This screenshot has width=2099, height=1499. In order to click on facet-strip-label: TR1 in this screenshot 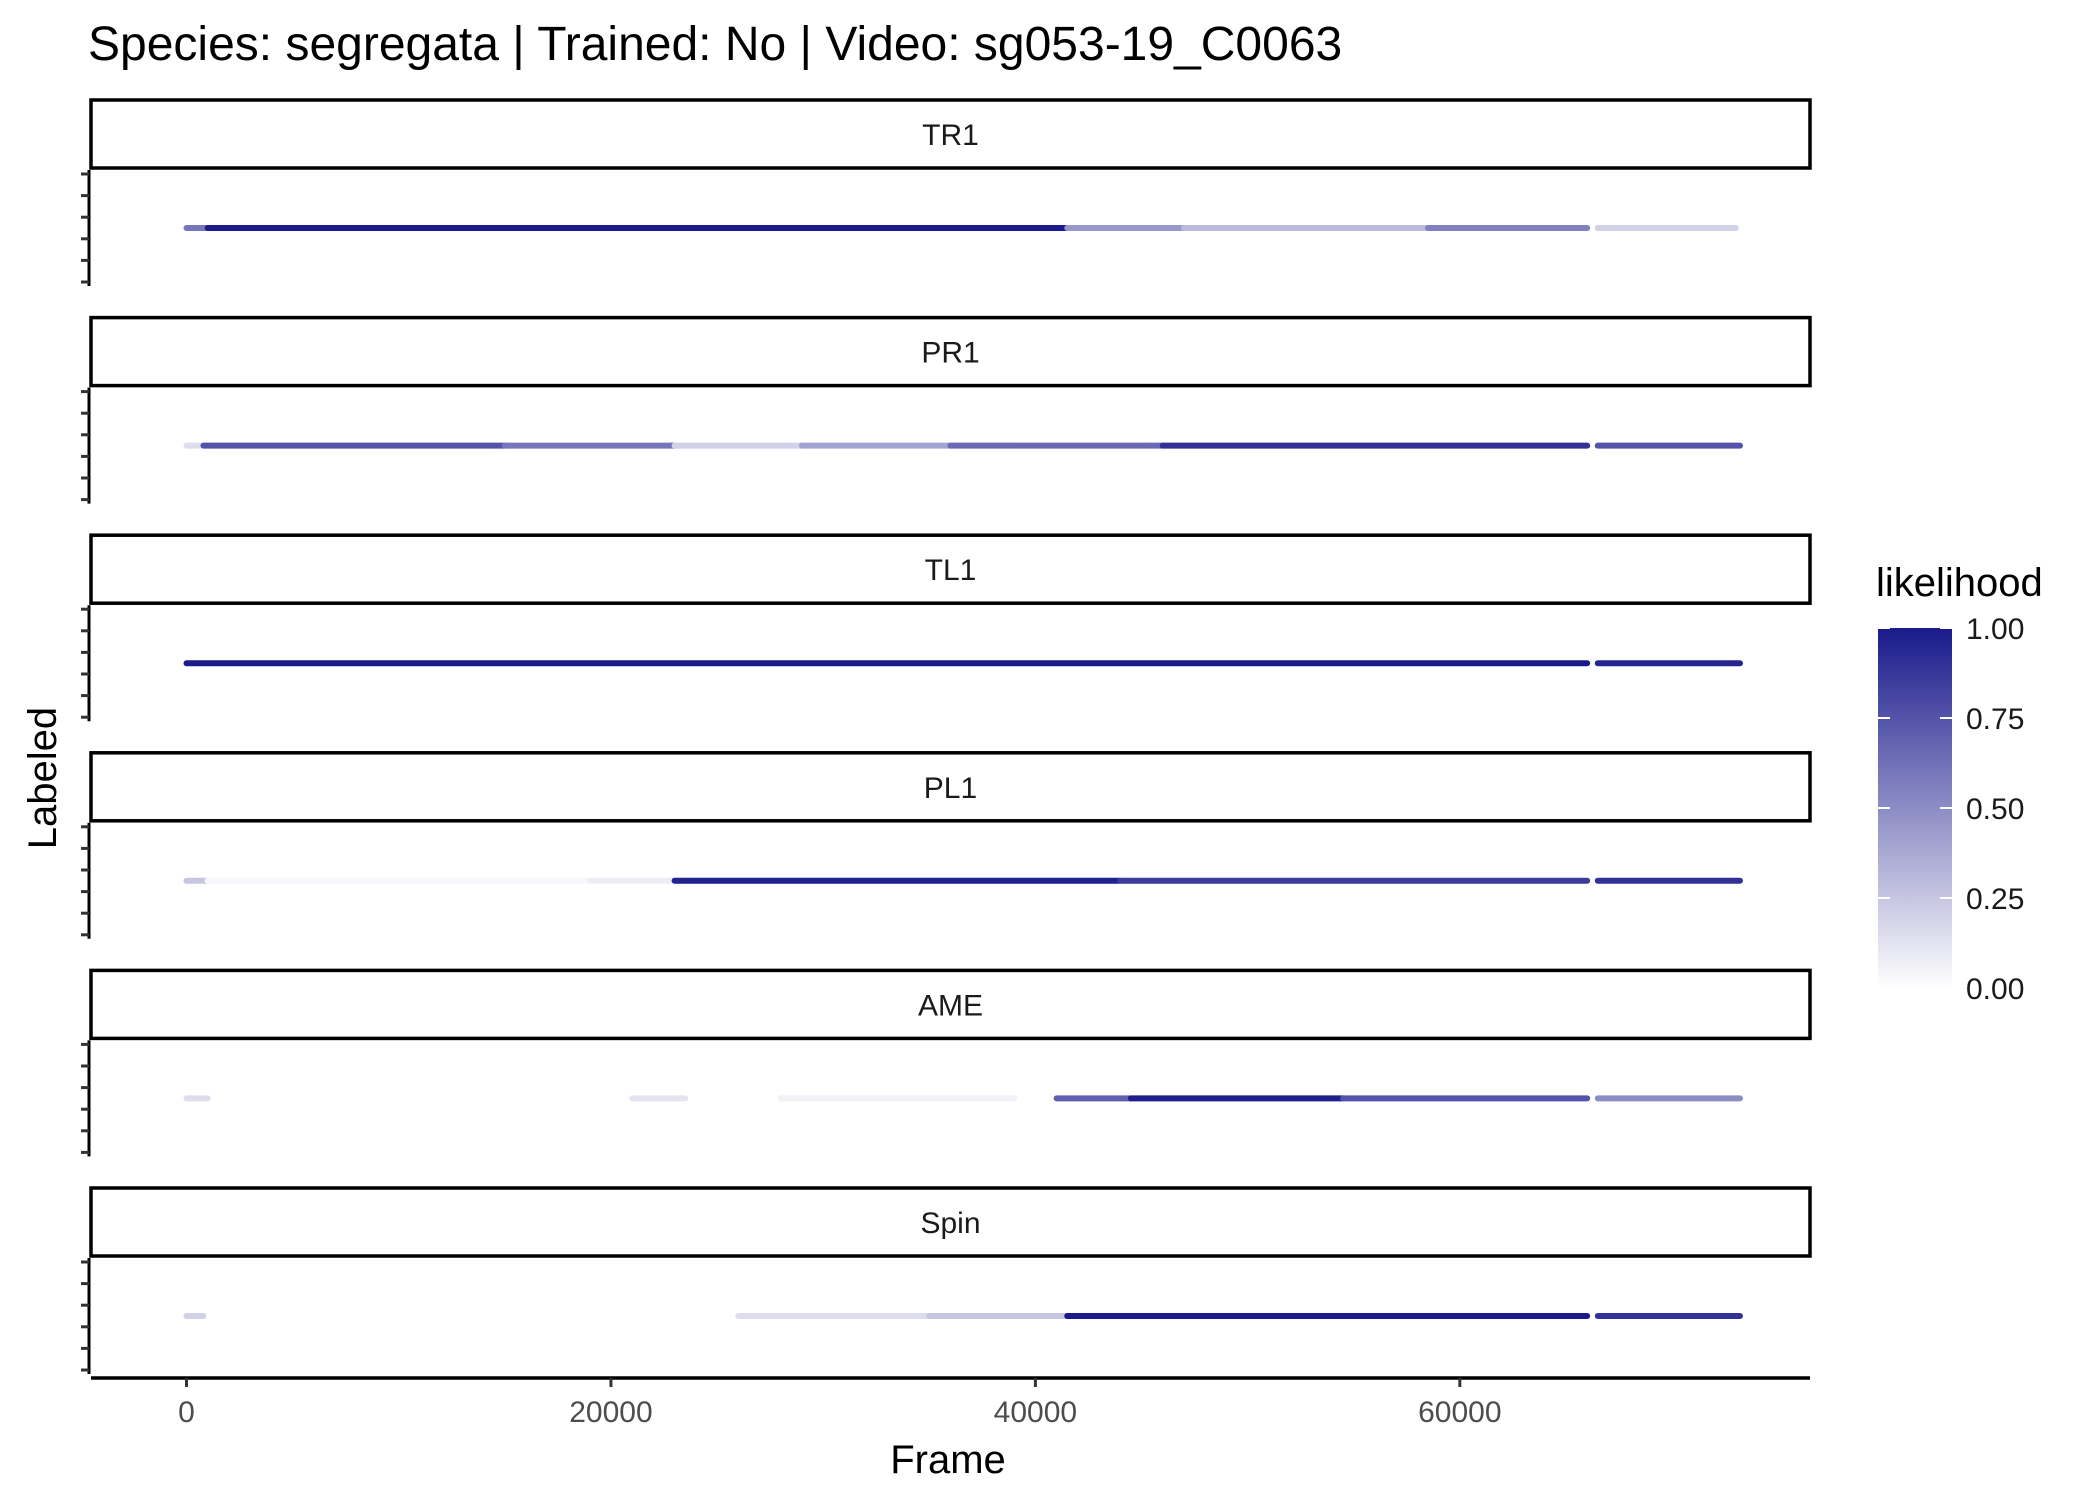, I will do `click(950, 135)`.